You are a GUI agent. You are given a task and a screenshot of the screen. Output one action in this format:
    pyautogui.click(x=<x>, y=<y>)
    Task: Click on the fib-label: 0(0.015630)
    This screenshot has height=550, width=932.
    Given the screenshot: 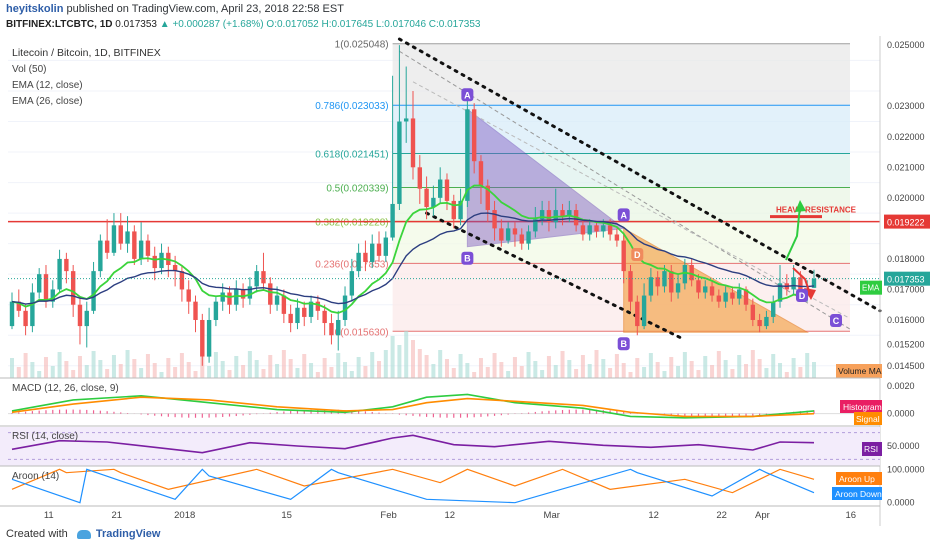 What is the action you would take?
    pyautogui.click(x=362, y=332)
    